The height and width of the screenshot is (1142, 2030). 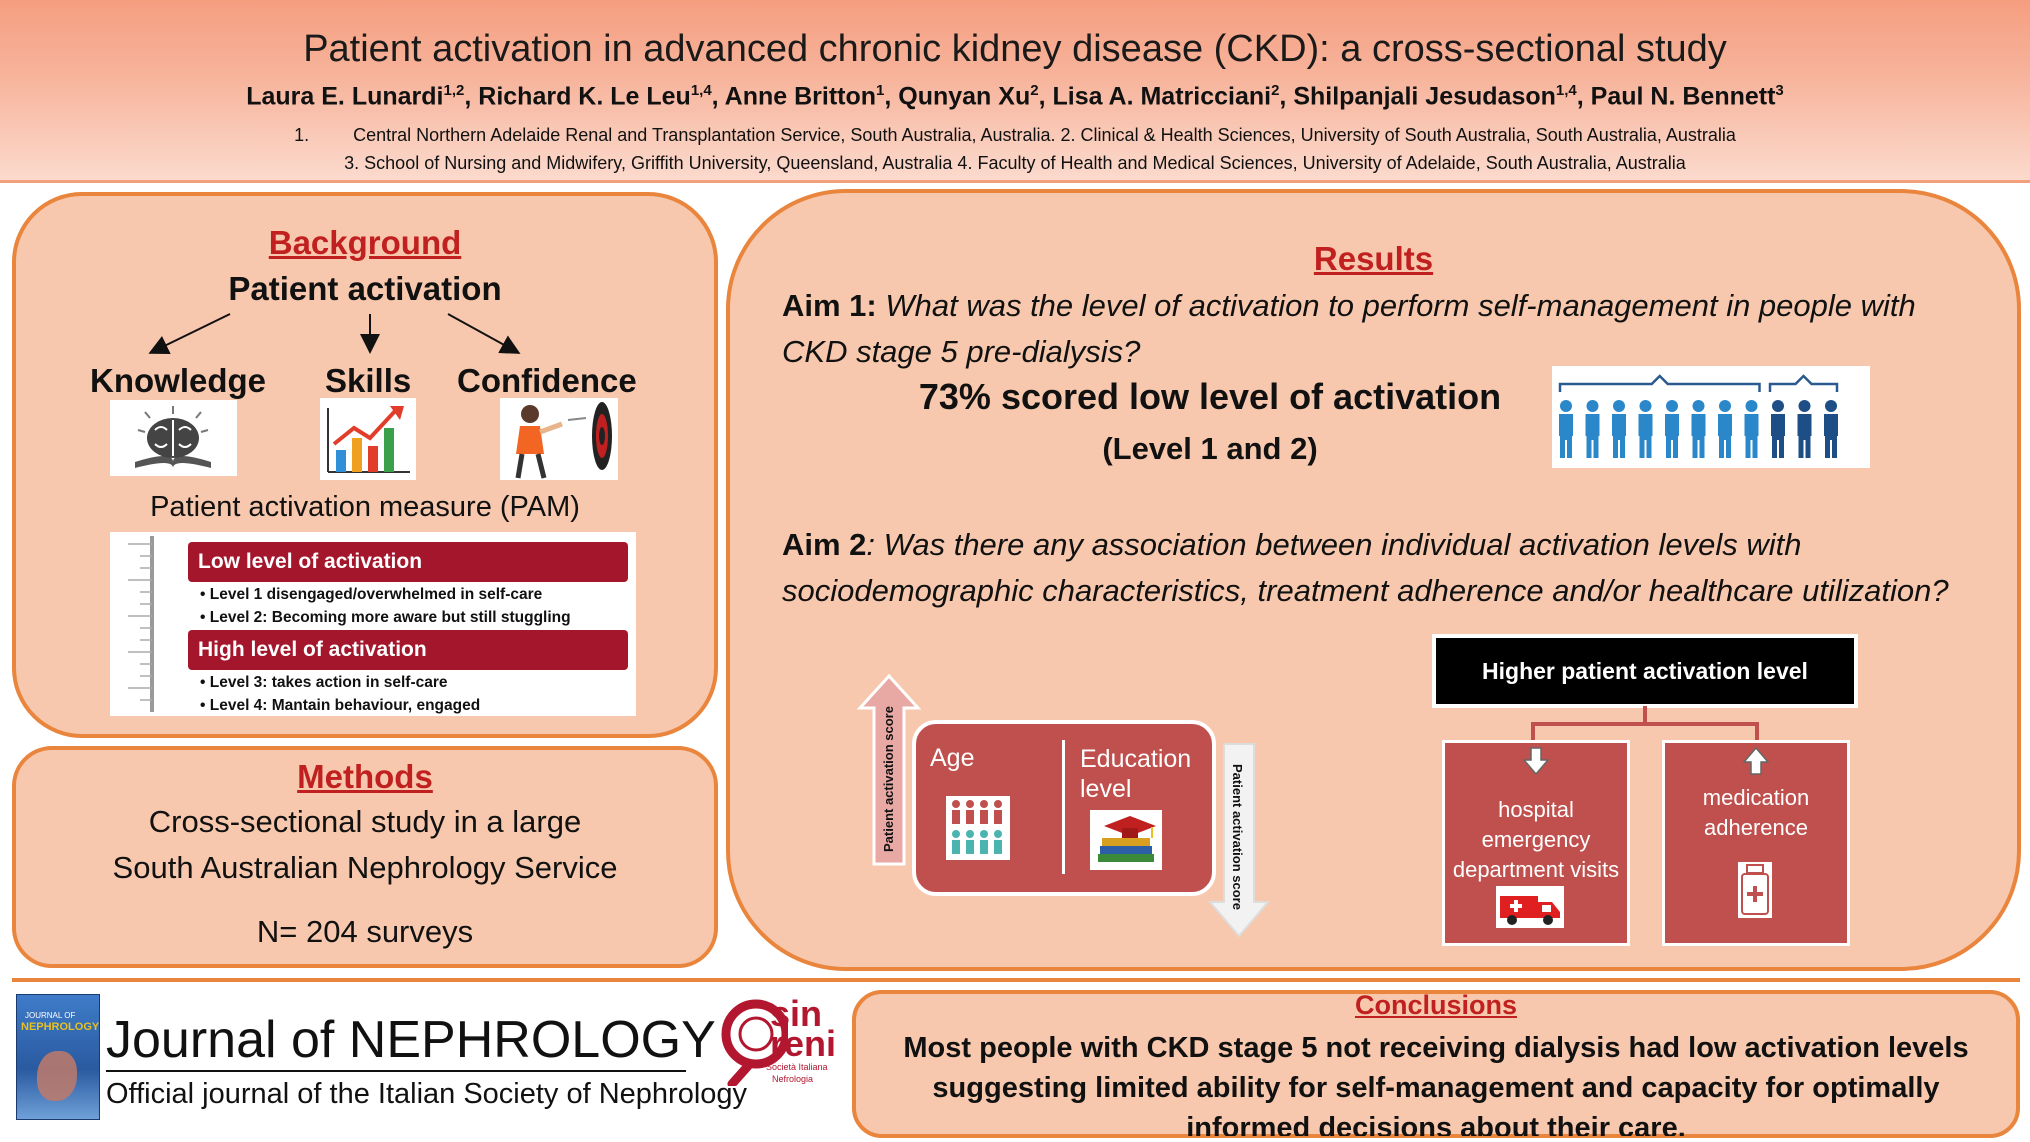 I want to click on ruler-icon, so click(x=141, y=624).